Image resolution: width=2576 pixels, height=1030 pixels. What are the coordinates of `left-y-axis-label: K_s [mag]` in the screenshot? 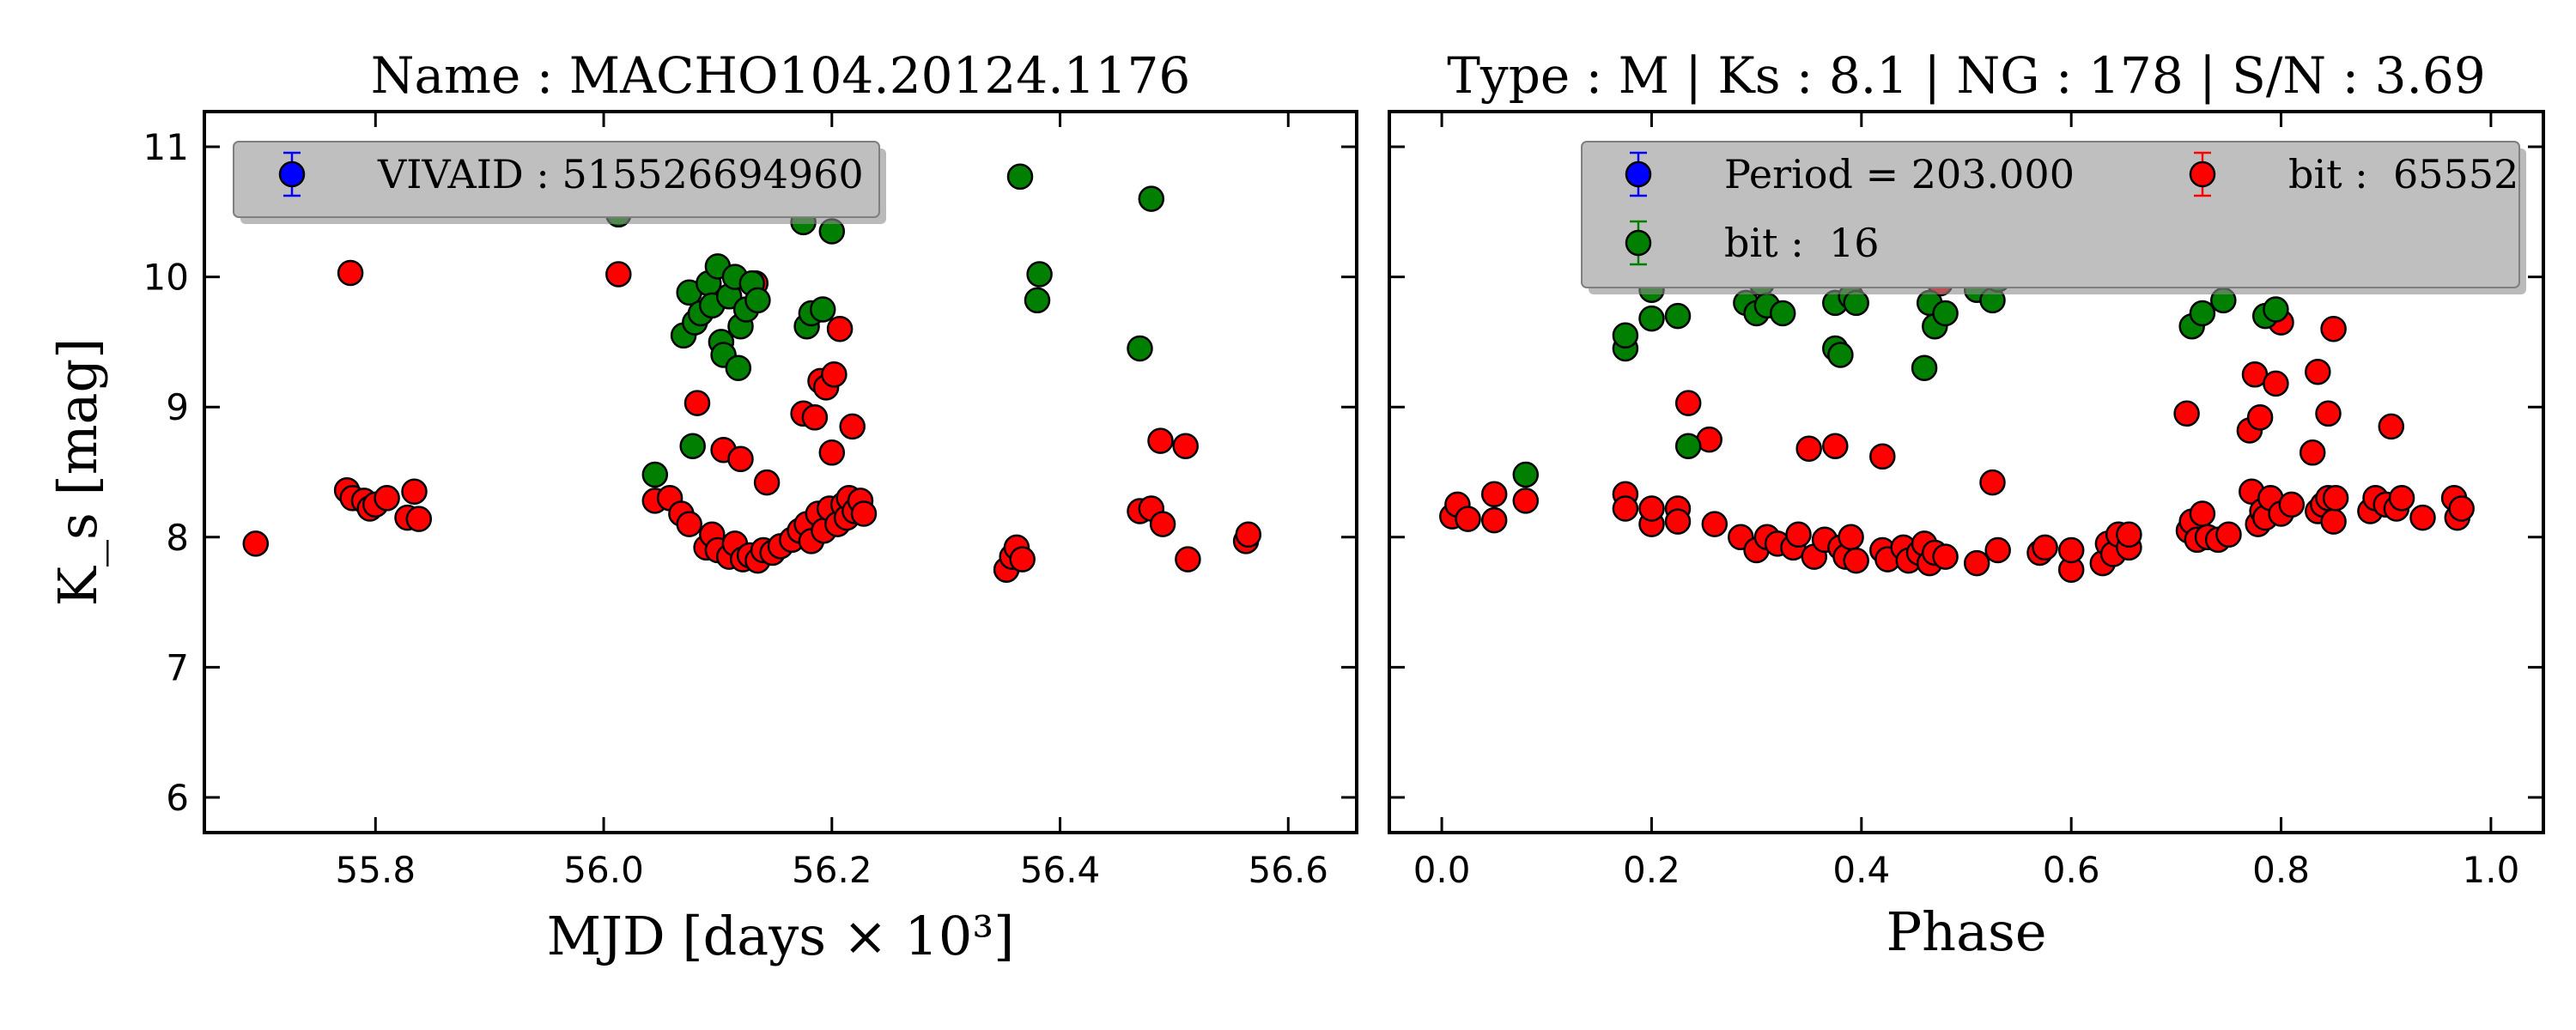 It's located at (77, 472).